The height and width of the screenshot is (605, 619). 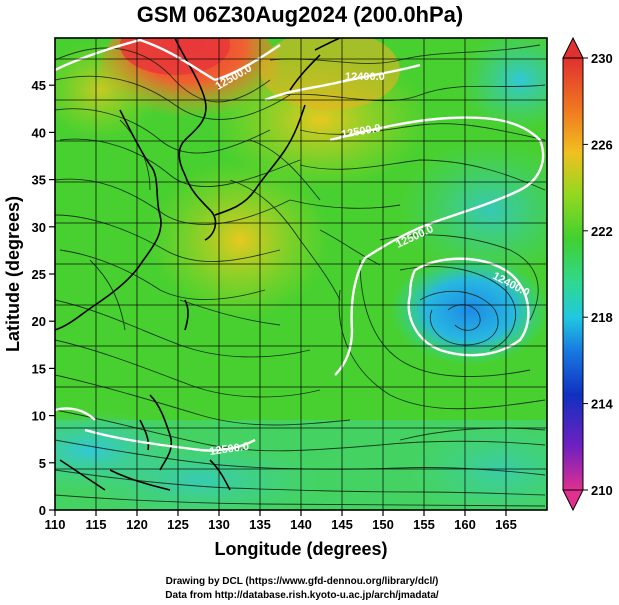 What do you see at coordinates (42, 510) in the screenshot?
I see `y-tick-label: 0` at bounding box center [42, 510].